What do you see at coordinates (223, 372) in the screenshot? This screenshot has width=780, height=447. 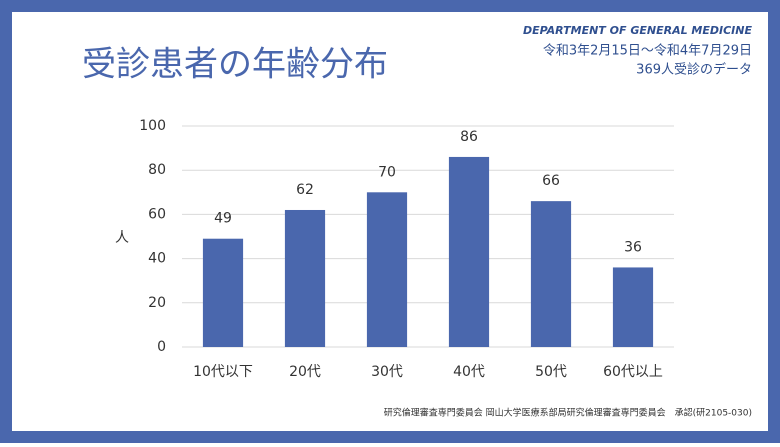 I see `x-tick-label: 10代以下` at bounding box center [223, 372].